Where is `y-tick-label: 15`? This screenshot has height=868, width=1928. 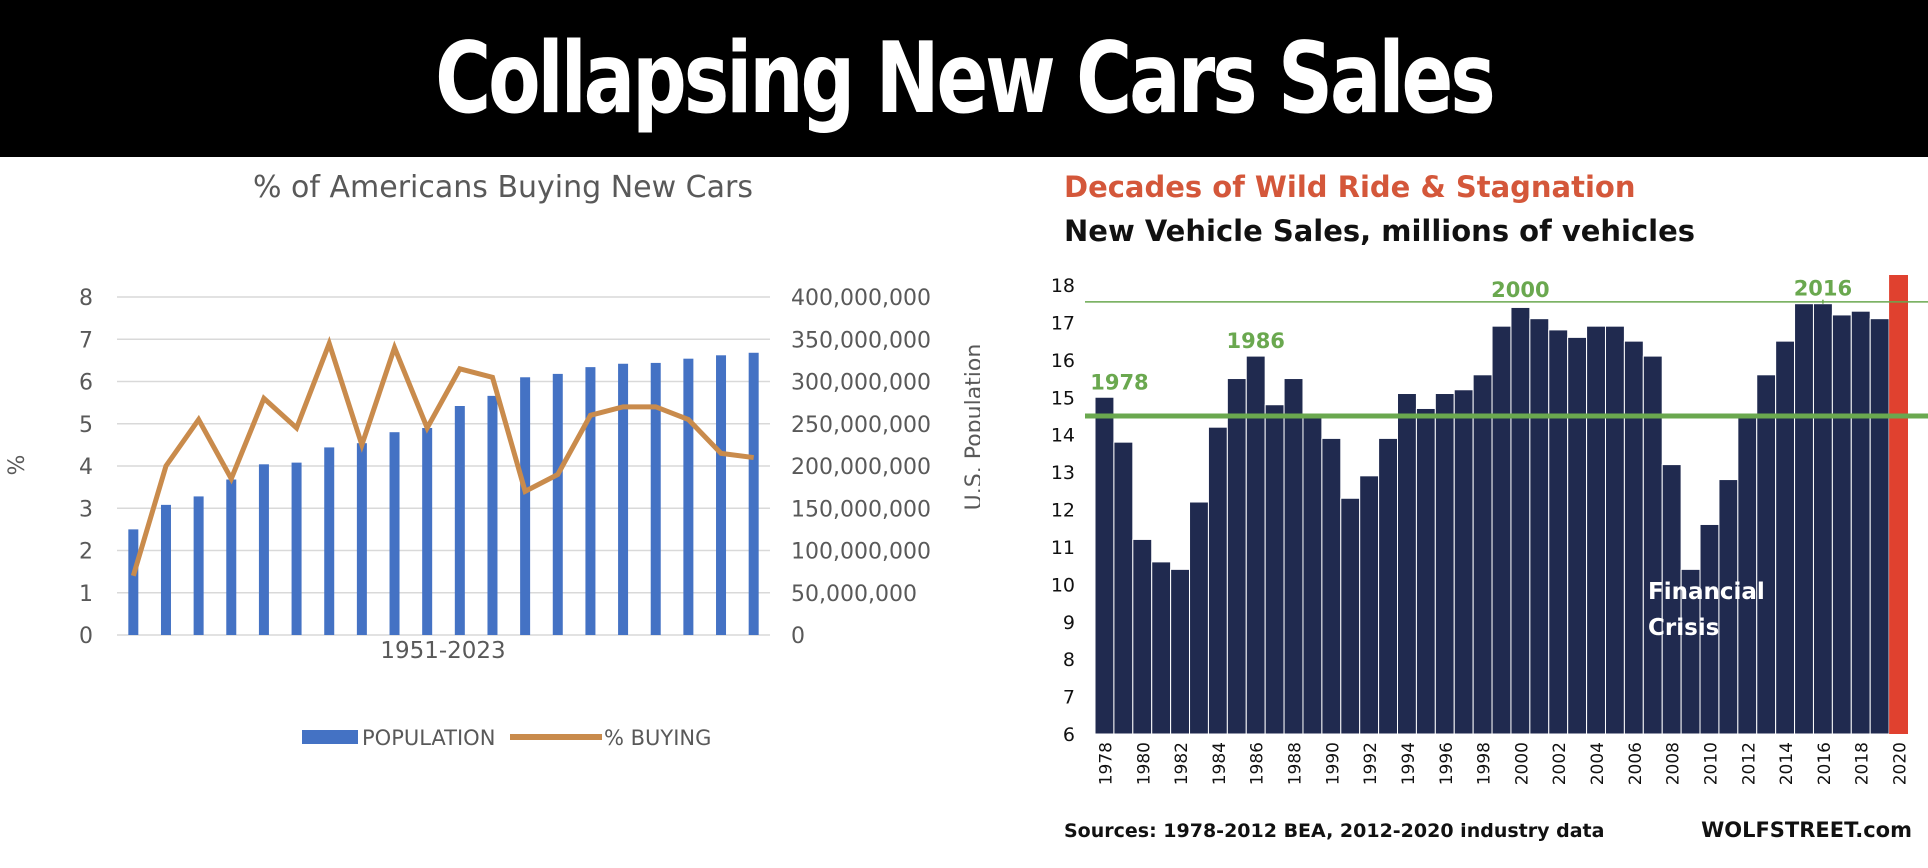 y-tick-label: 15 is located at coordinates (1063, 398).